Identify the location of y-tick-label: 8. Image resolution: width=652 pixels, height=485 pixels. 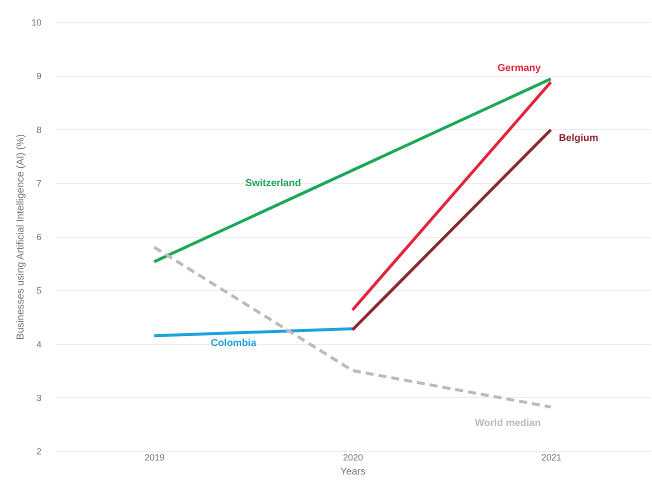
(39, 129).